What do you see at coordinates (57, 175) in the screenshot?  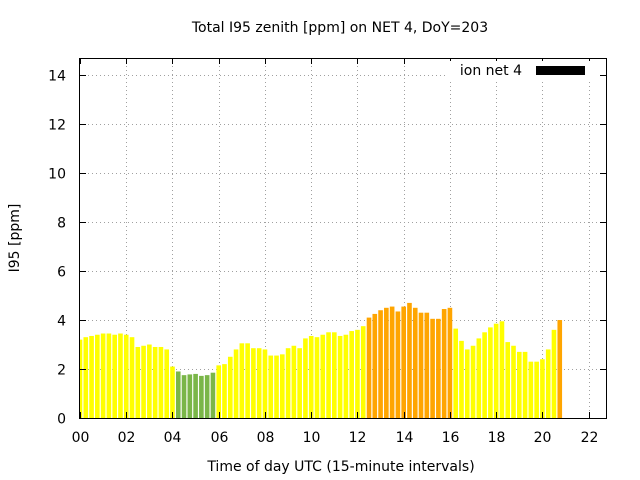 I see `y-tick-label: 10` at bounding box center [57, 175].